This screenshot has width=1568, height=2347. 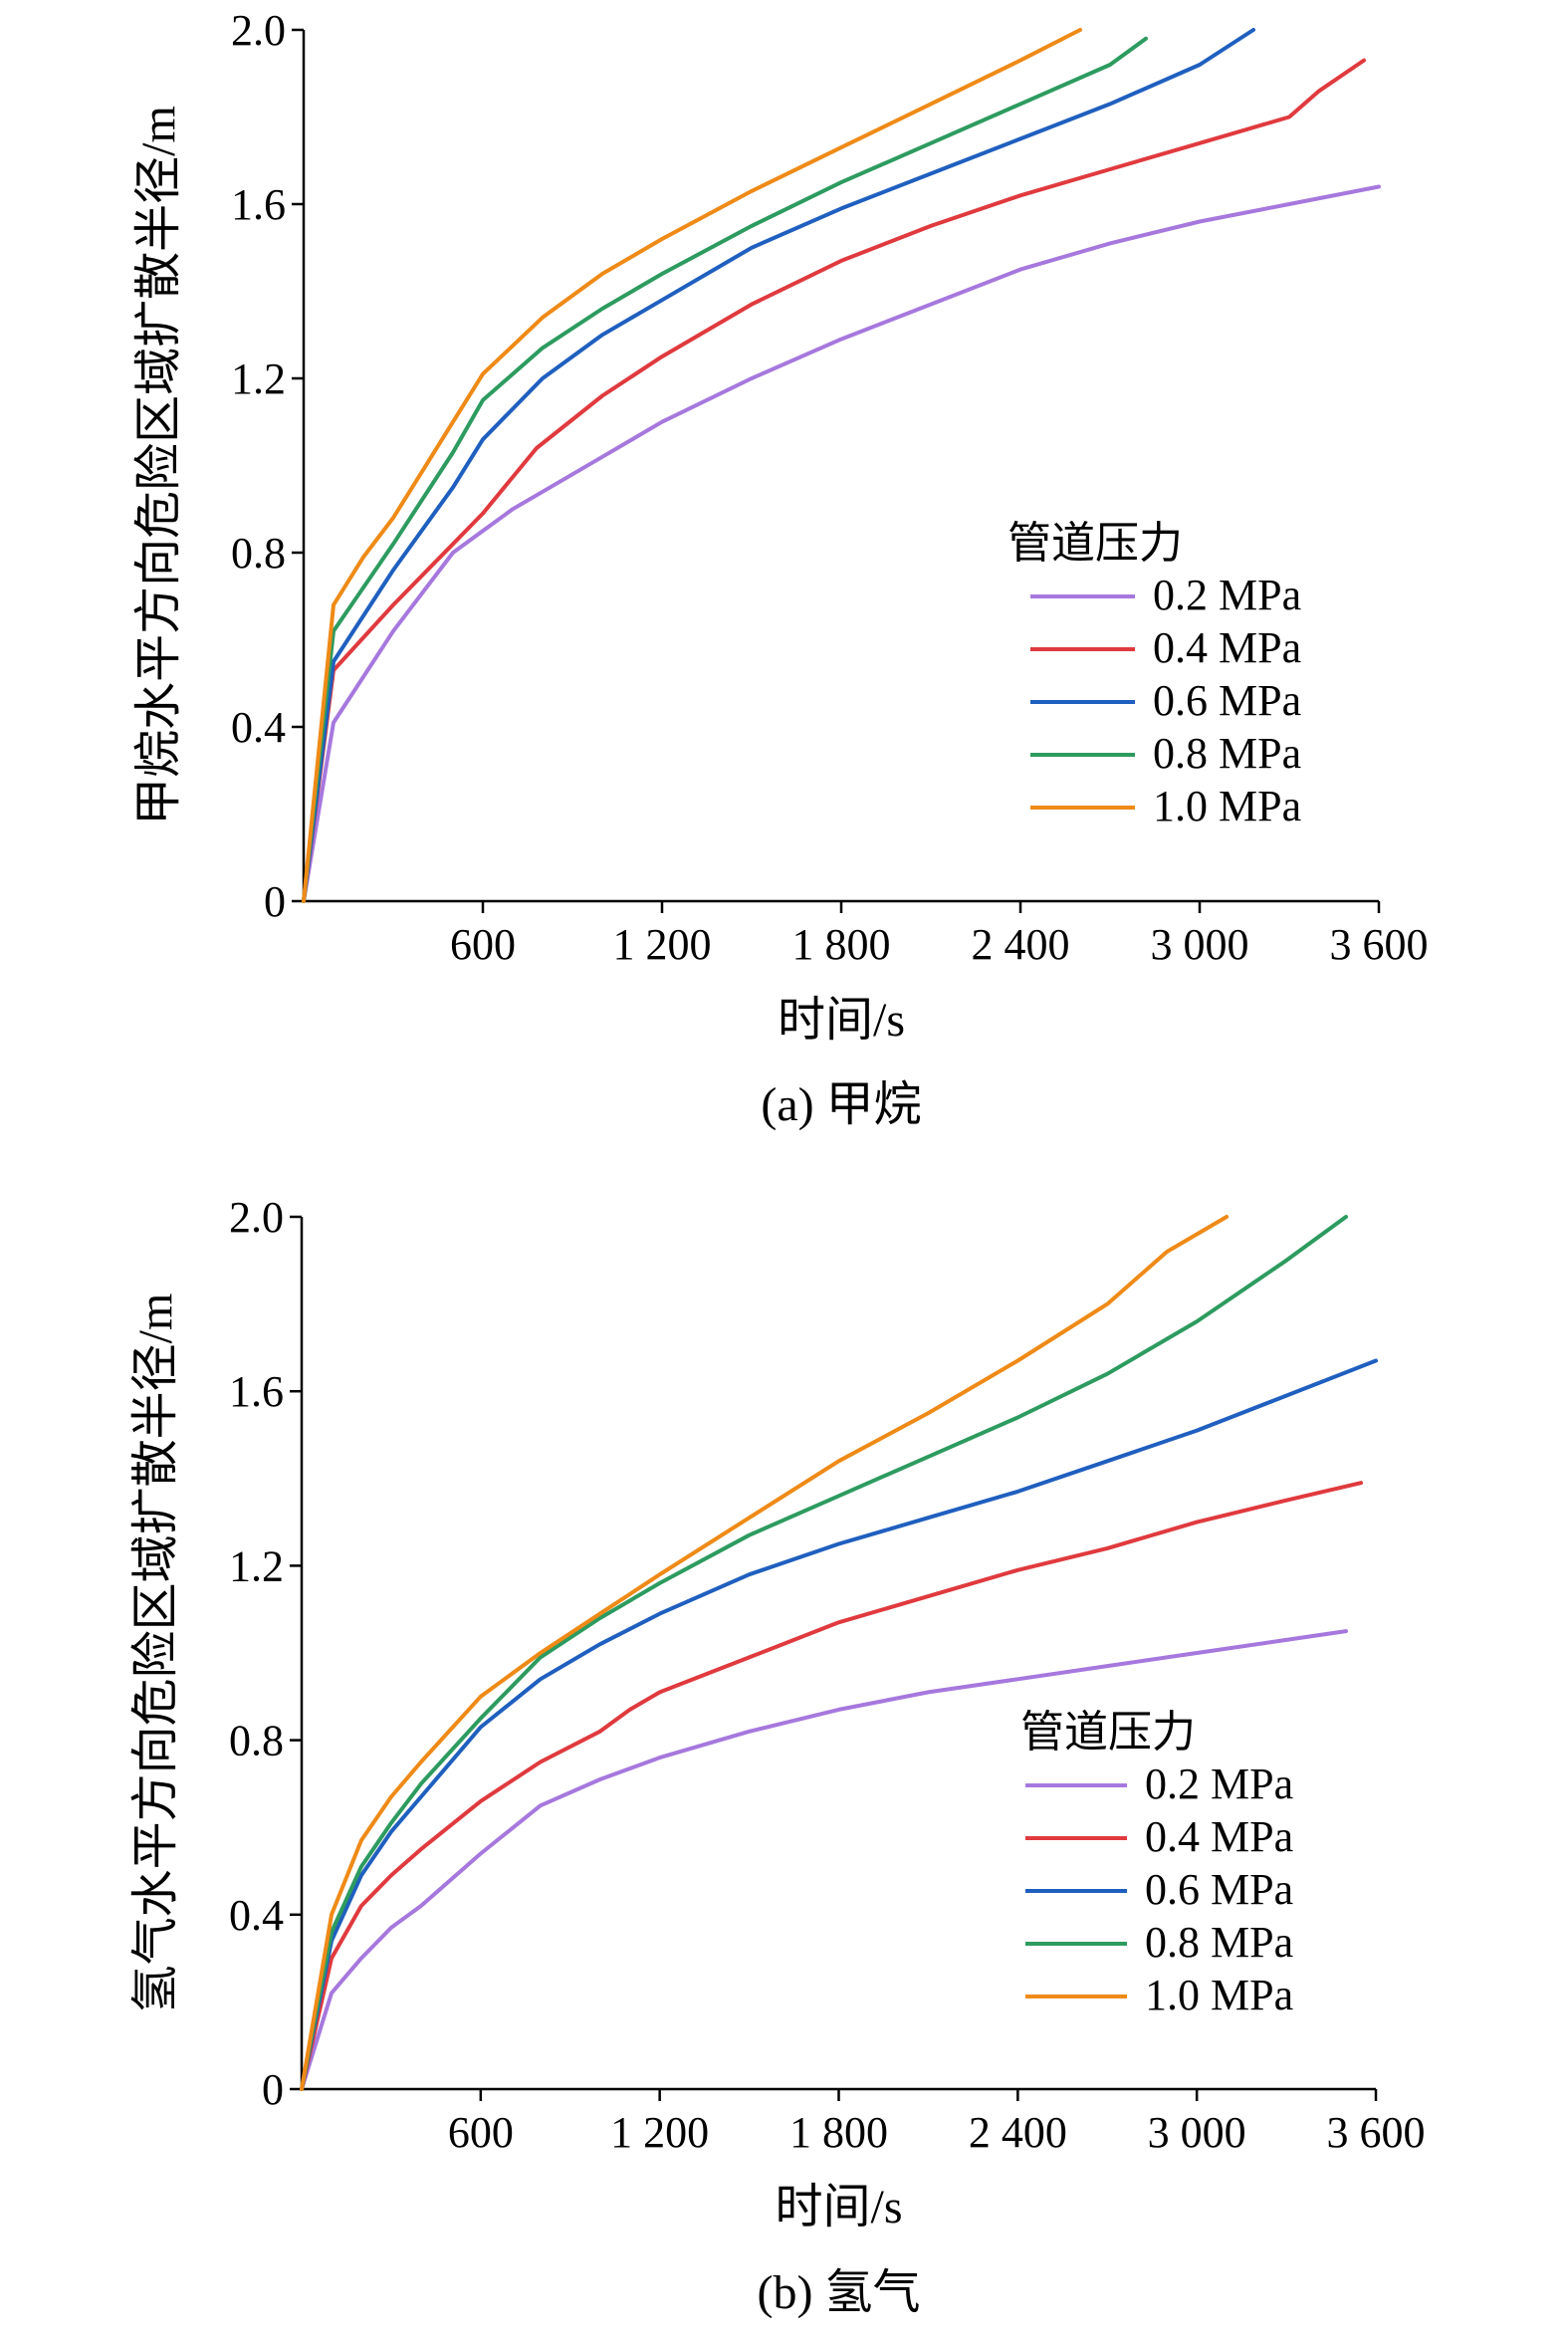 What do you see at coordinates (155, 1653) in the screenshot?
I see `y-axis-label: 氢气水平方向危险区域扩散半径/m` at bounding box center [155, 1653].